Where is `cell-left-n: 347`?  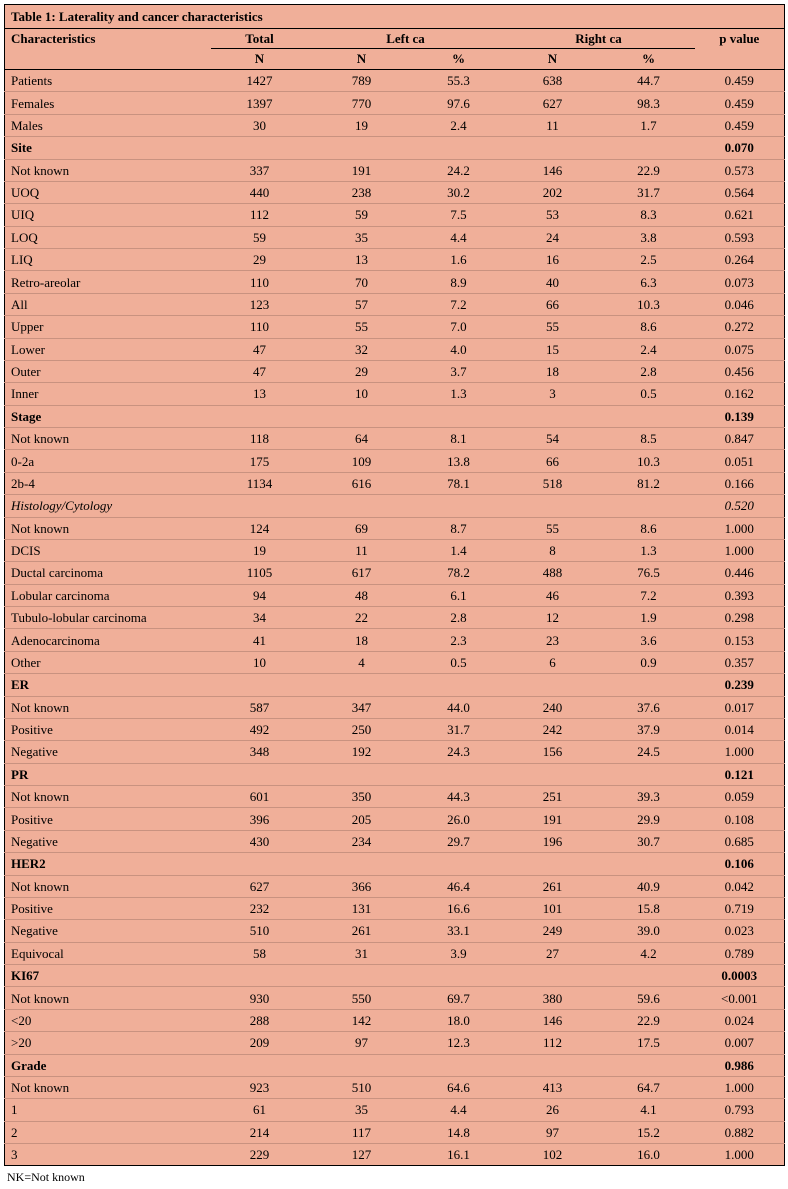
cell-left-n: 347 is located at coordinates (361, 707).